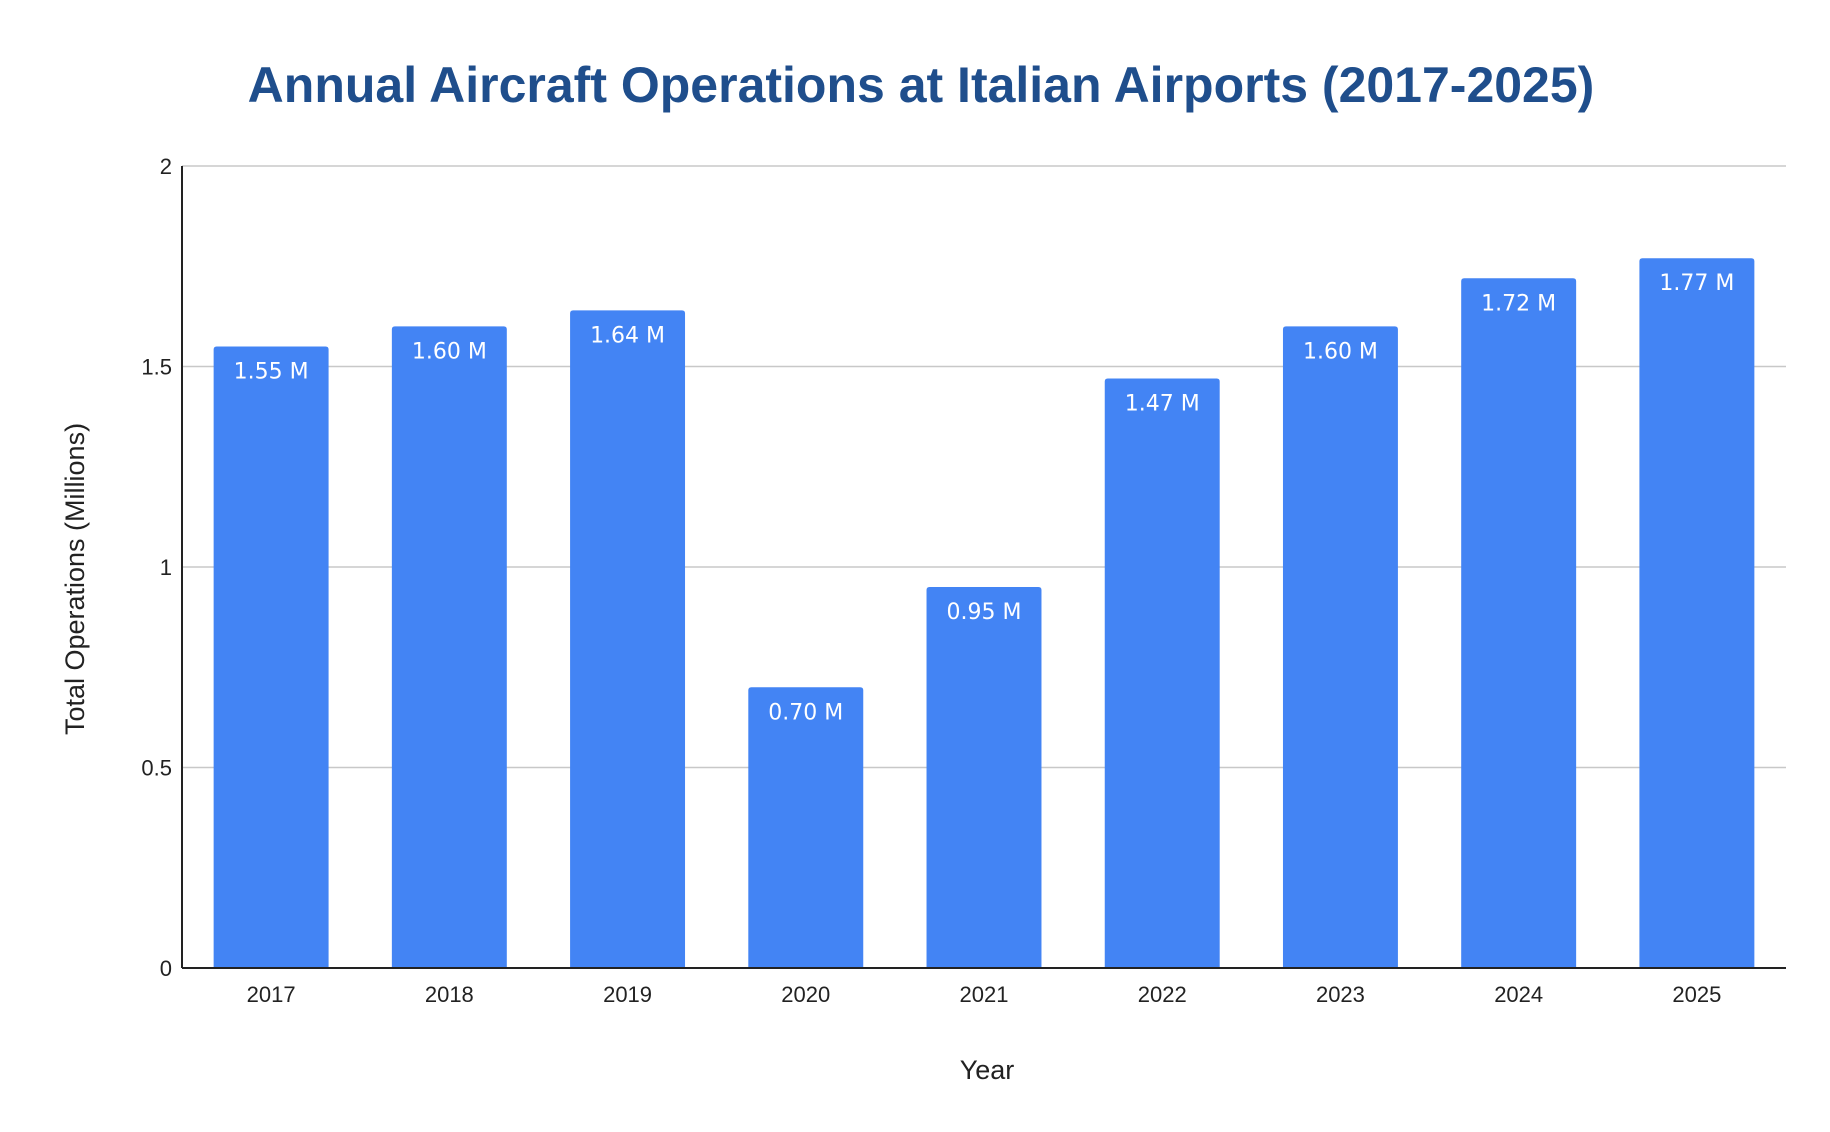 The image size is (1830, 1132). Describe the element at coordinates (1162, 404) in the screenshot. I see `data-label: 1.47 M` at that location.